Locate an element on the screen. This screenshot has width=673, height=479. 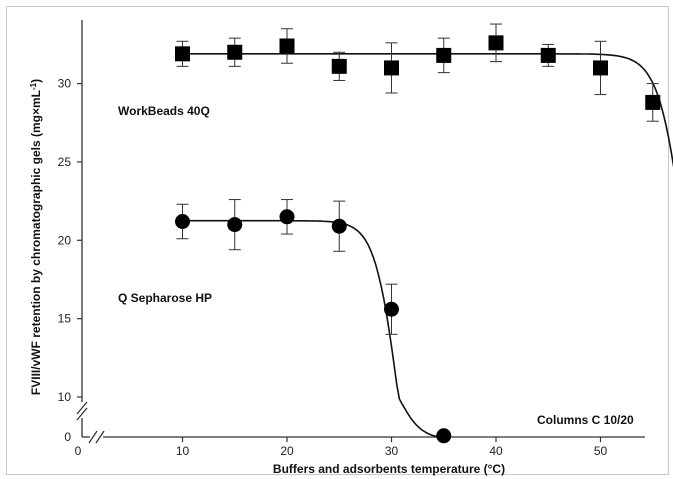
y-tick-label: 0 is located at coordinates (67, 437).